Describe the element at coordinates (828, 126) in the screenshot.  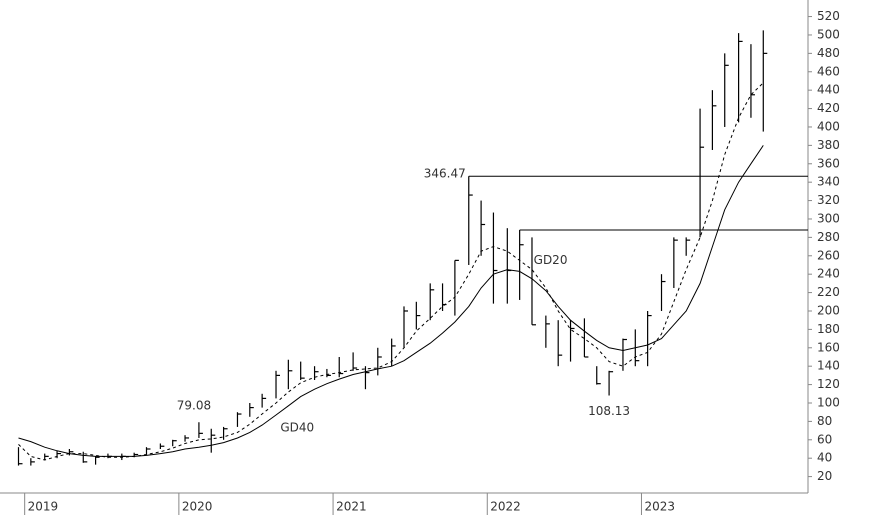
I see `y-tick-label: 400` at that location.